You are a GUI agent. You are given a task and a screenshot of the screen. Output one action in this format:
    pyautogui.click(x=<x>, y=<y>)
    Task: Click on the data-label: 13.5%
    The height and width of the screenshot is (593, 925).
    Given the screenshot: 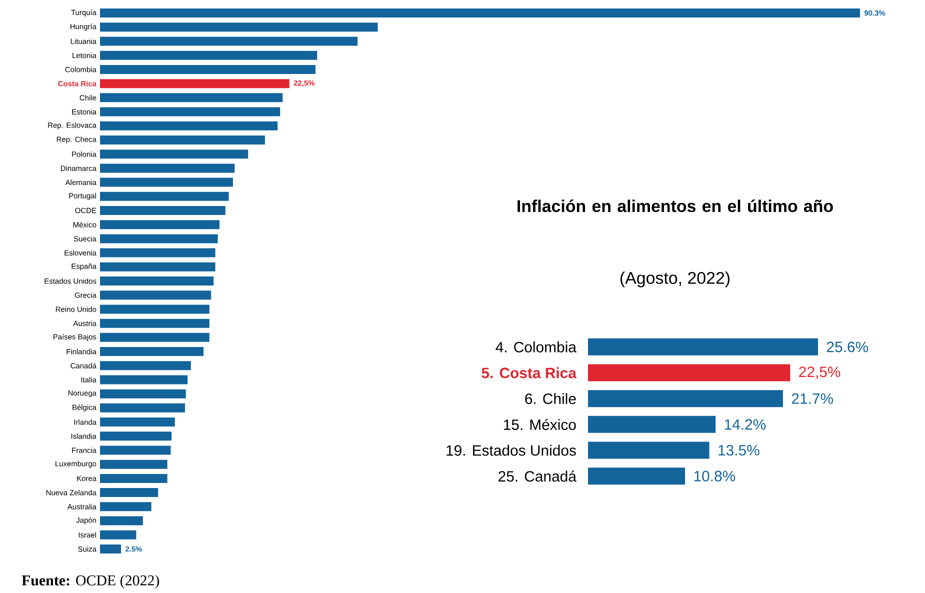 What is the action you would take?
    pyautogui.click(x=739, y=450)
    